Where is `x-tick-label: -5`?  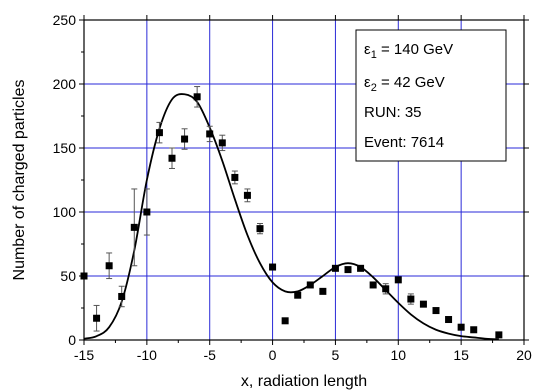
x-tick-label: -5 is located at coordinates (209, 355).